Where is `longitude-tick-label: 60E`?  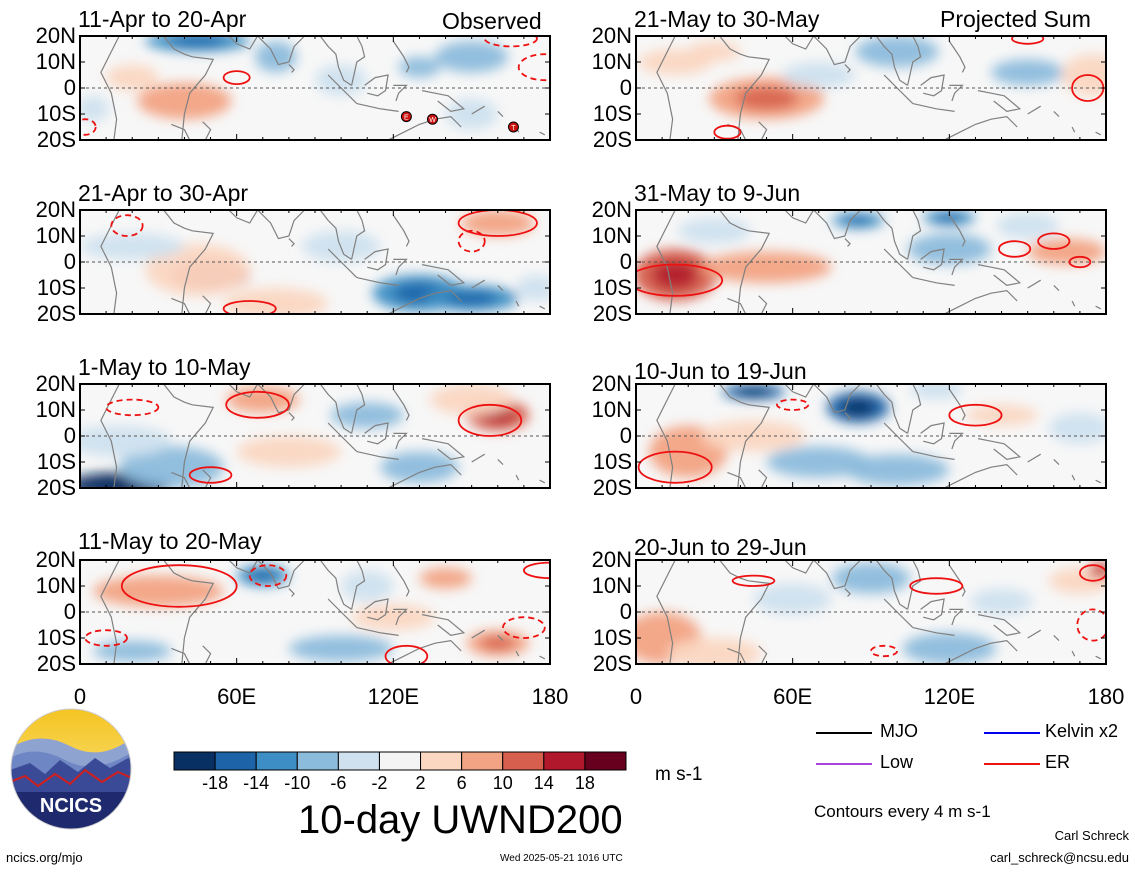 longitude-tick-label: 60E is located at coordinates (237, 696).